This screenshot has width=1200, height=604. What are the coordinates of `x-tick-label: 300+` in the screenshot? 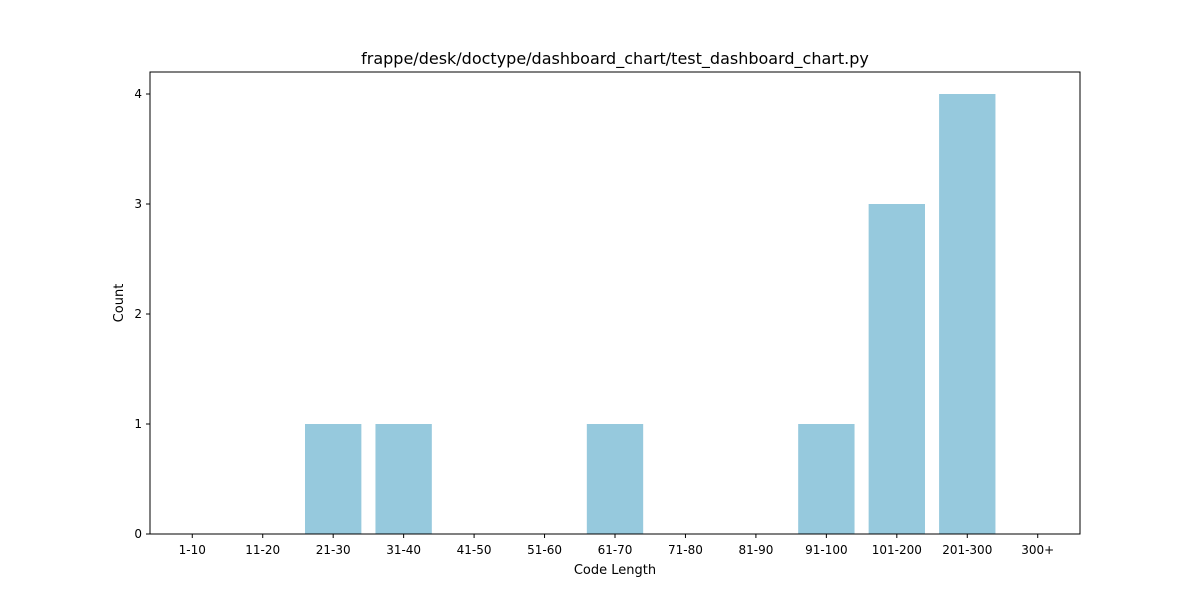 It's located at (1037, 550).